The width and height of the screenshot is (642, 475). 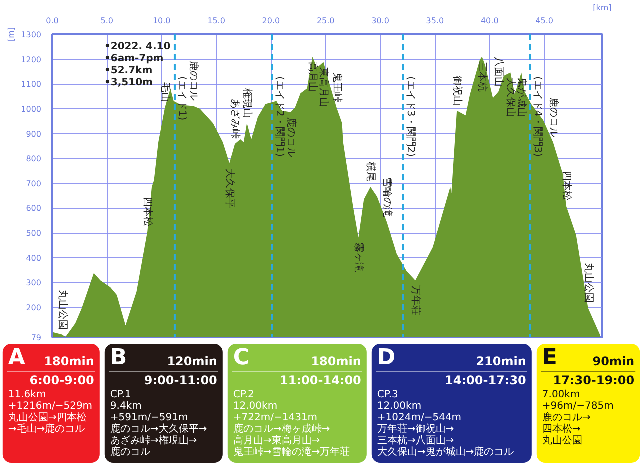 I want to click on y-tick-label: 1300, so click(x=31, y=35).